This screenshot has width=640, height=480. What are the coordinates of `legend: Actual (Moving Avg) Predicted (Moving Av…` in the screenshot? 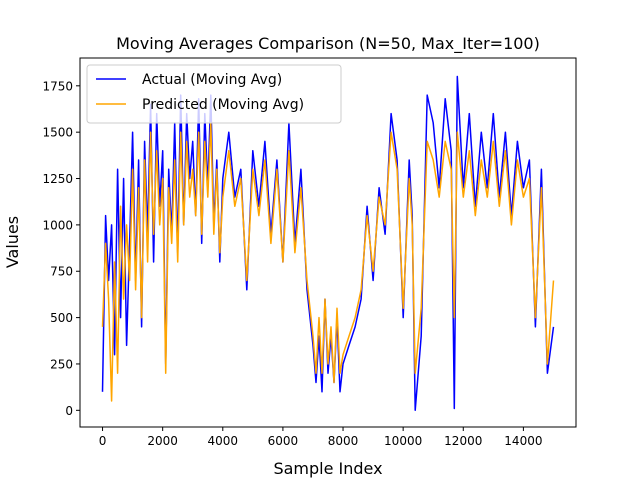 It's located at (214, 94).